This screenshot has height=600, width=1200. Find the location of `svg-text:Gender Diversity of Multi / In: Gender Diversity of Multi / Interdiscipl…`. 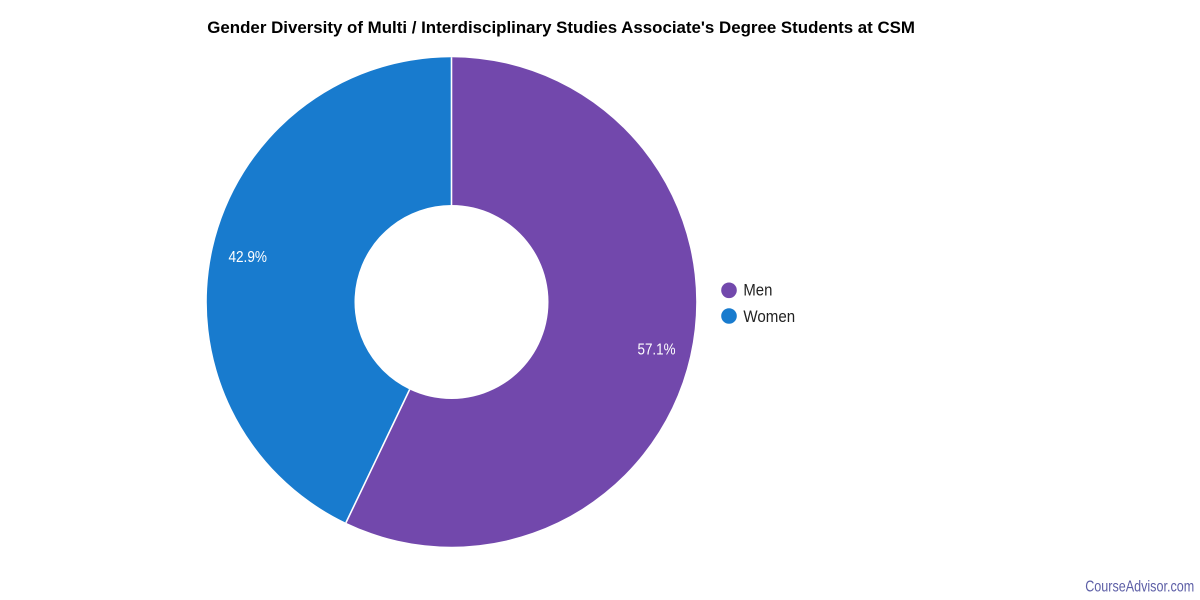

svg-text:Gender Diversity of Multi / In: Gender Diversity of Multi / Interdiscipl… is located at coordinates (561, 28).